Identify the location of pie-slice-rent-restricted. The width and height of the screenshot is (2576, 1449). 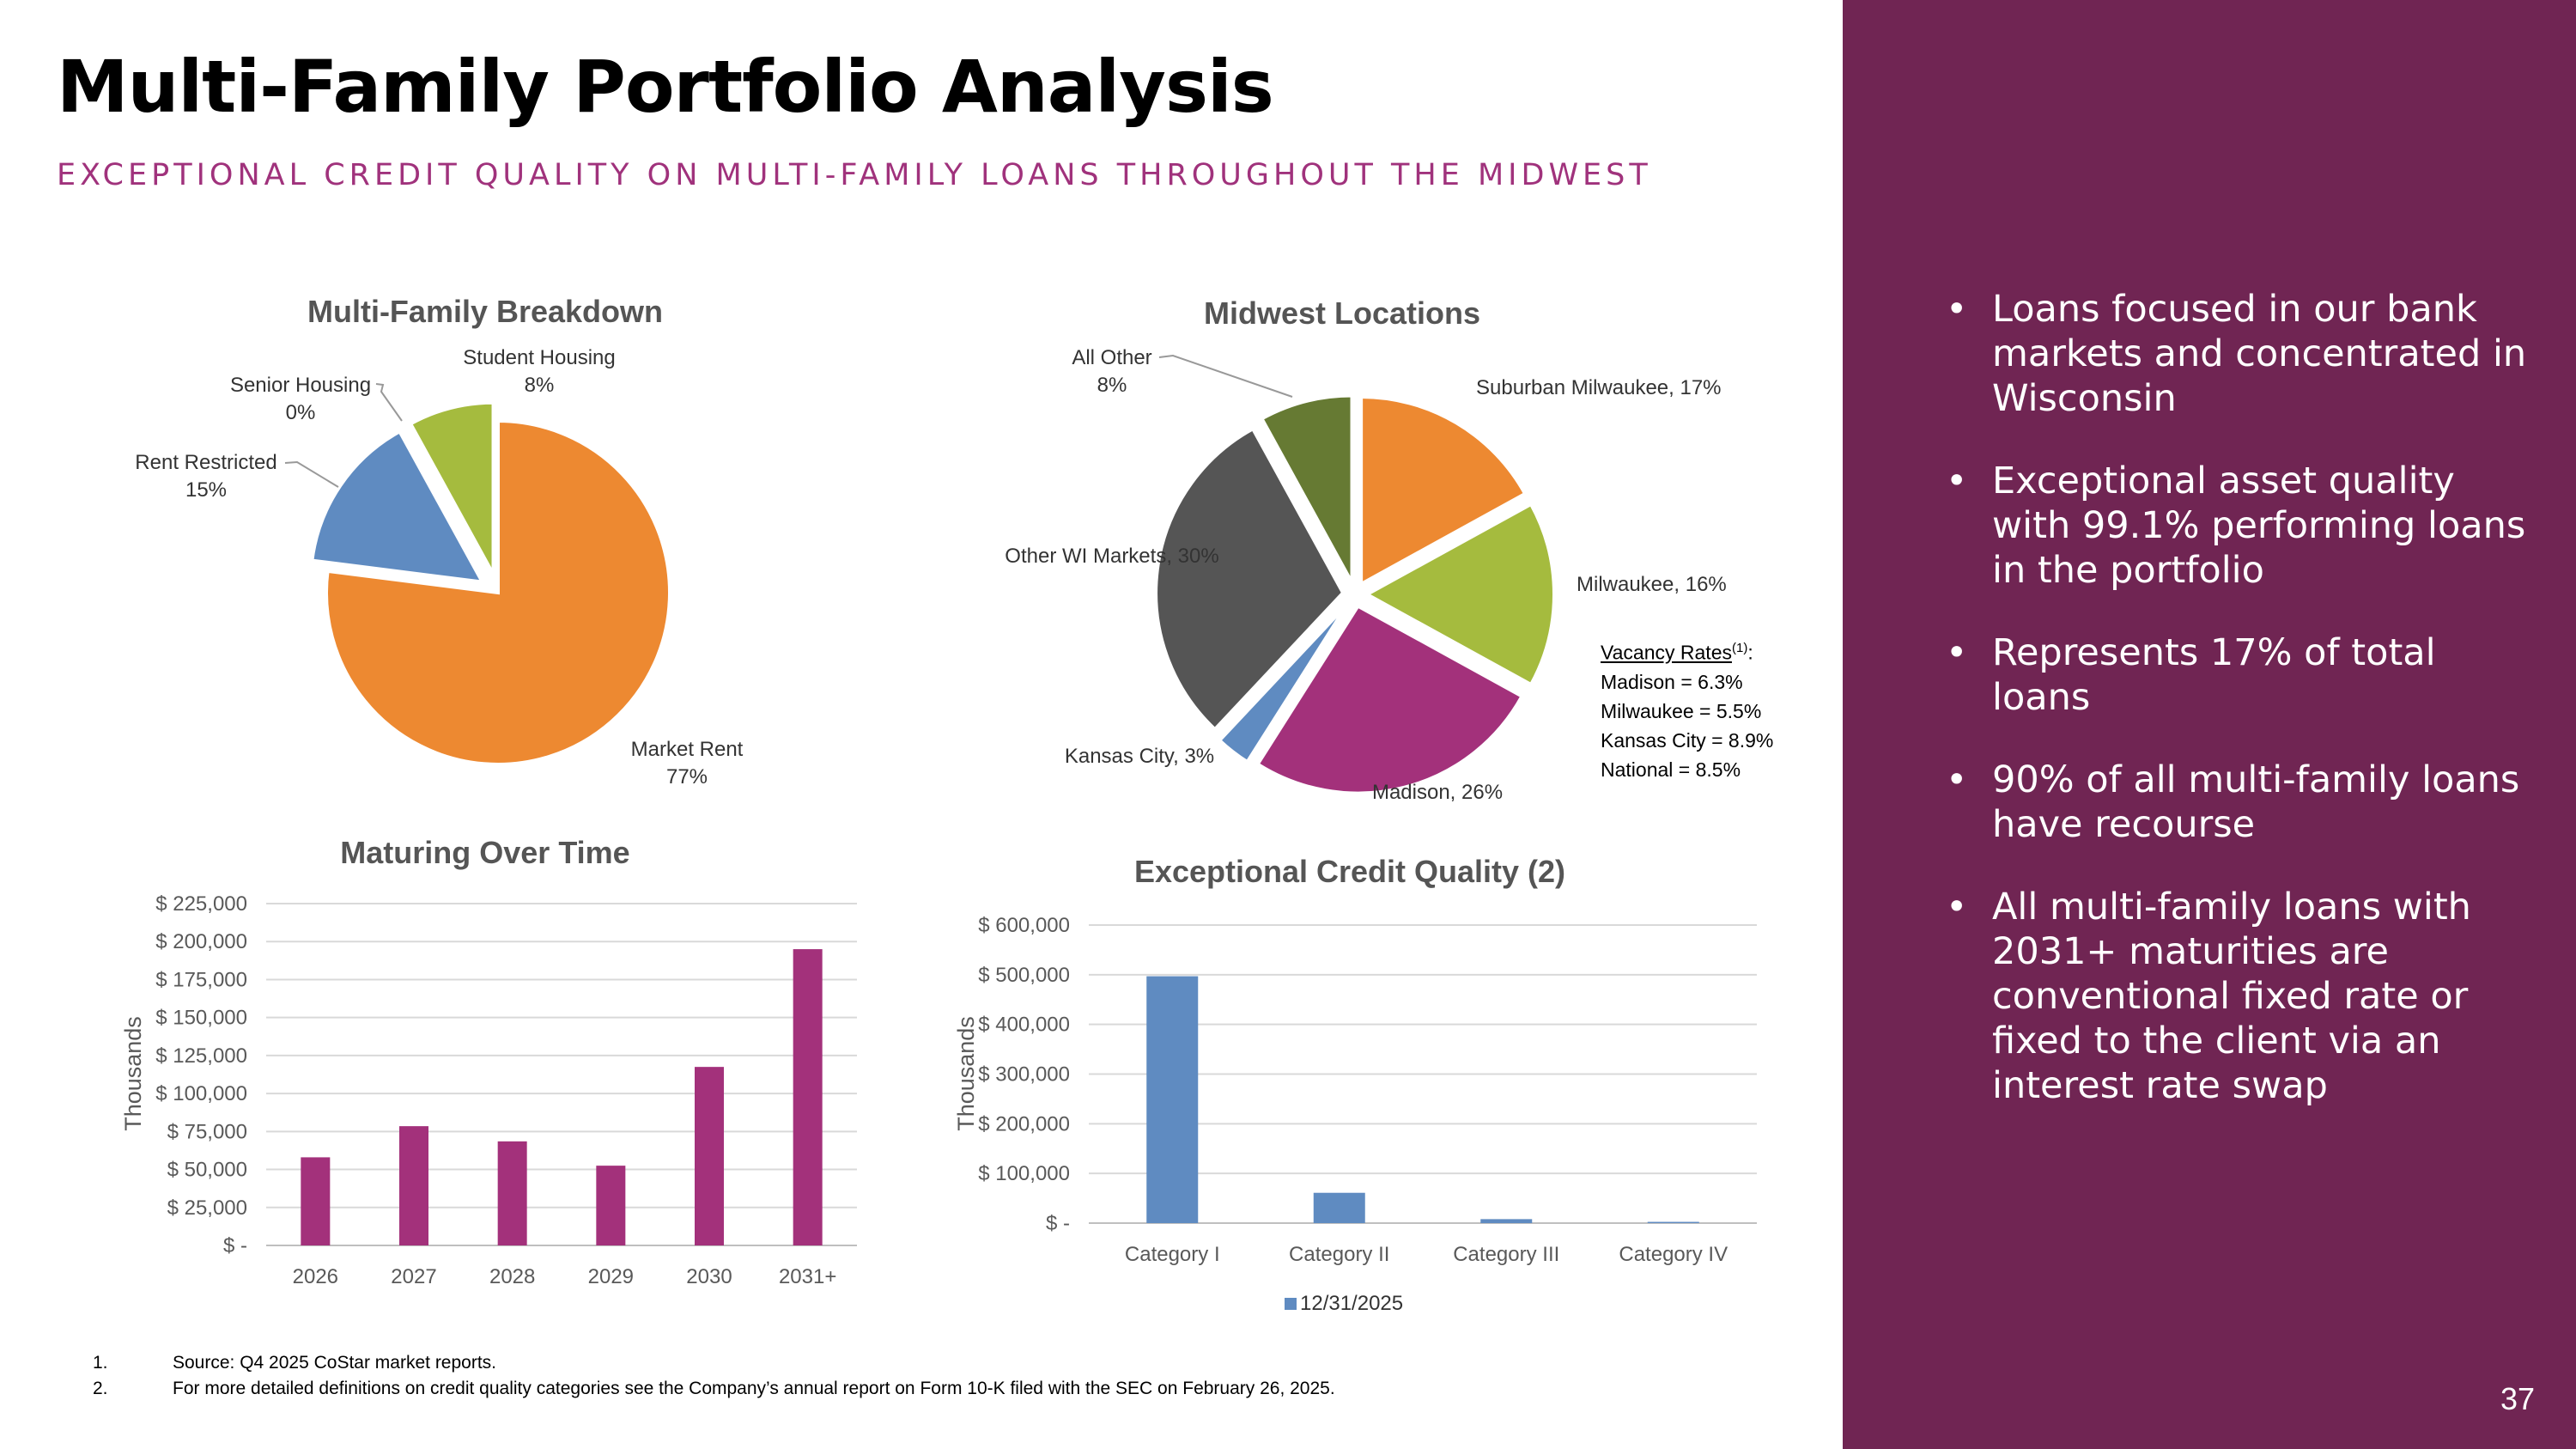
(398, 507).